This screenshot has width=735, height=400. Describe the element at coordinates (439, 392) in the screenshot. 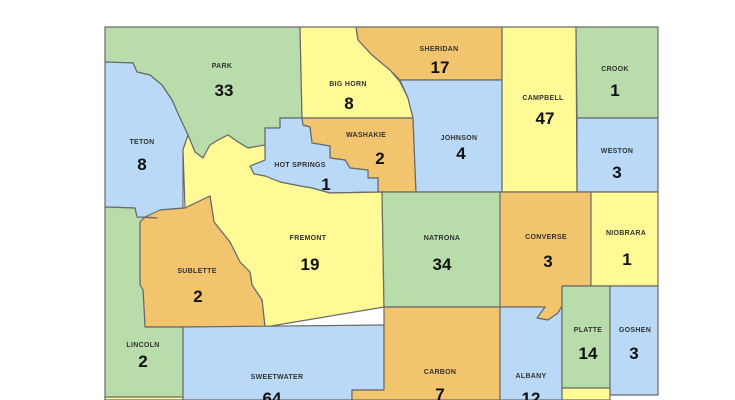

I see `county-value-label: 7` at that location.